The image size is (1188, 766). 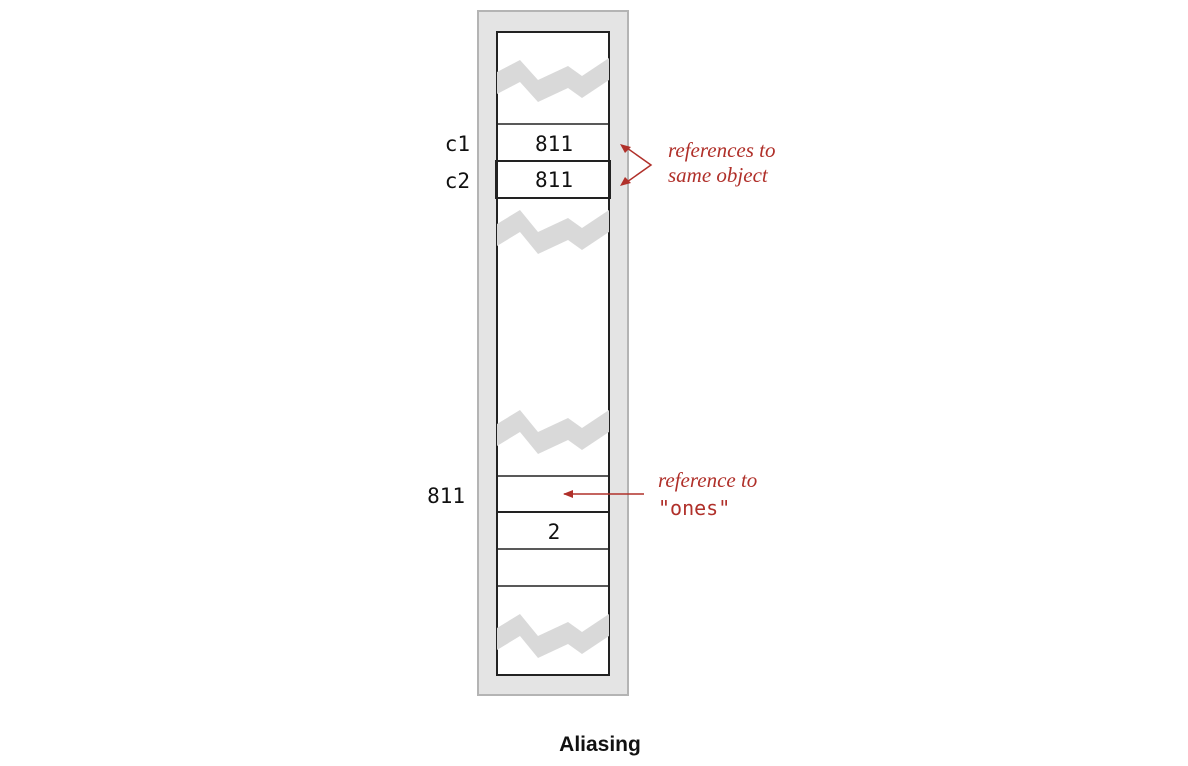 What do you see at coordinates (707, 480) in the screenshot?
I see `ones-annotation-line1: reference to` at bounding box center [707, 480].